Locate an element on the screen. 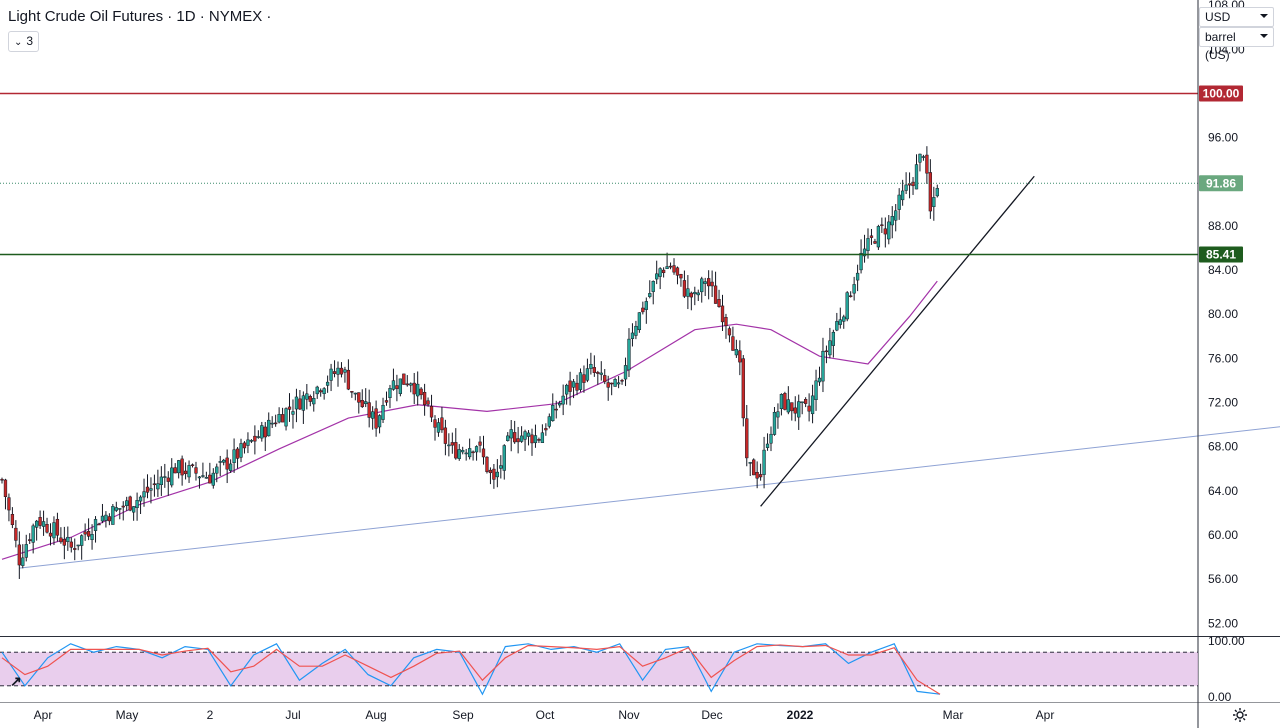 The height and width of the screenshot is (728, 1280). time-tick-label: 2022 is located at coordinates (800, 715).